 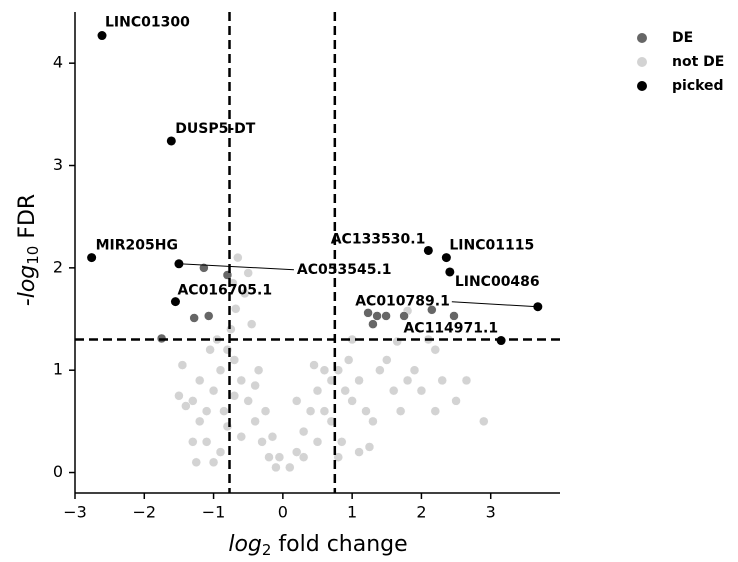 I want to click on y-tick-label: 4, so click(x=58, y=62).